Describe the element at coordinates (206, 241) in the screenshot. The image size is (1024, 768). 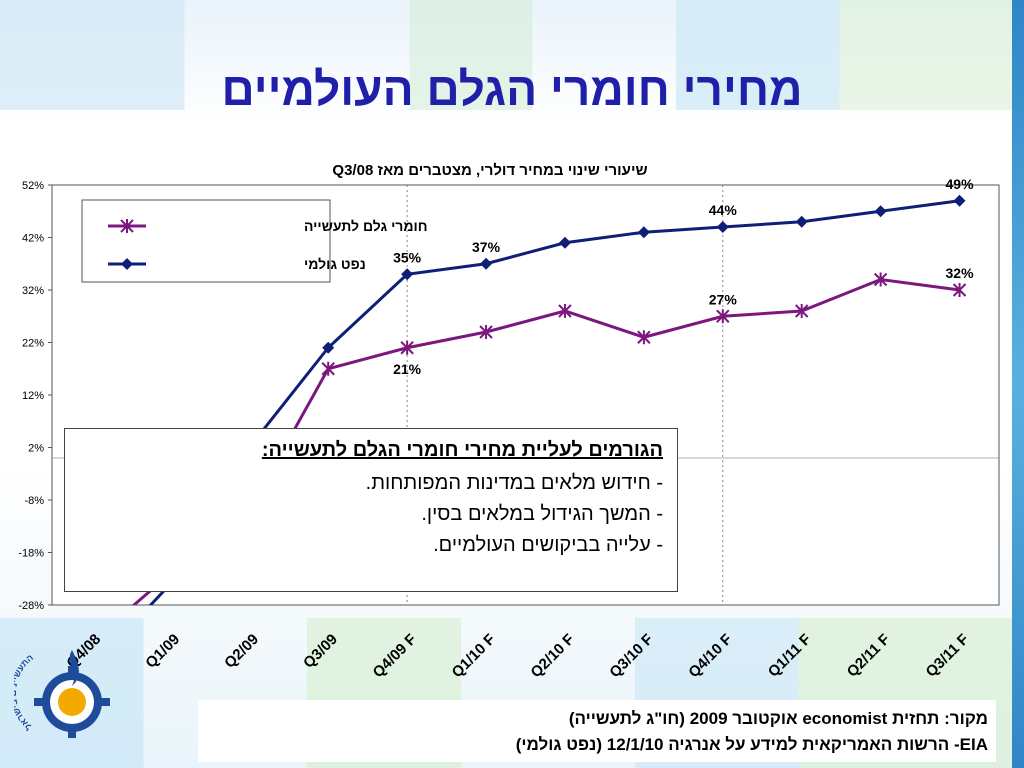
I see `legend-box` at that location.